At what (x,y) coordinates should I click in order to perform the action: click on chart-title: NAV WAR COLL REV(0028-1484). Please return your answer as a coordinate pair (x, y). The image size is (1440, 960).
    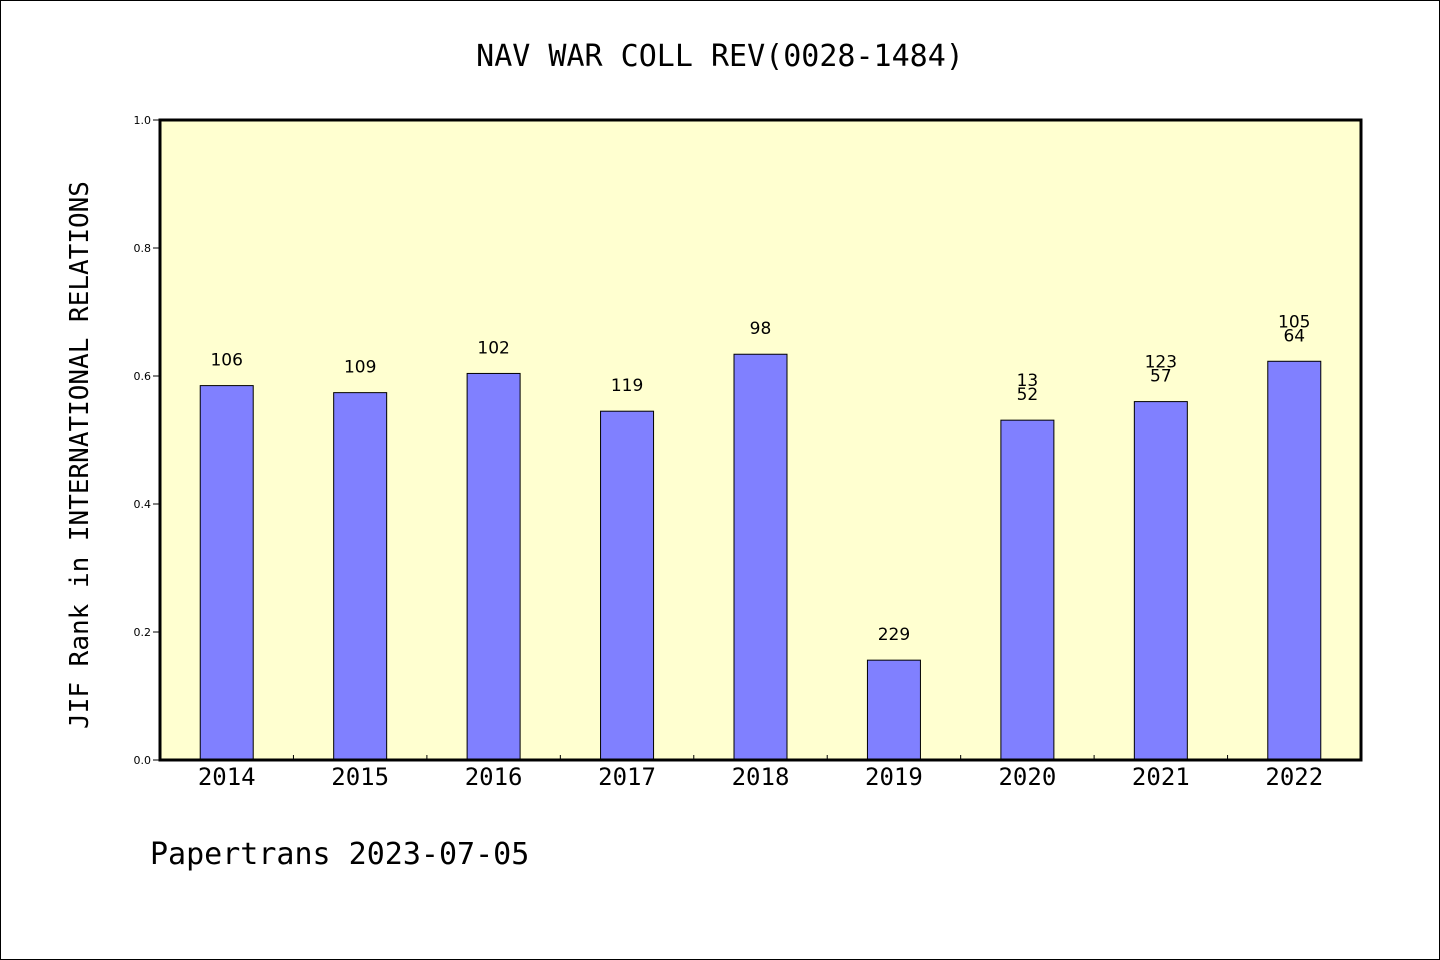
    Looking at the image, I should click on (720, 56).